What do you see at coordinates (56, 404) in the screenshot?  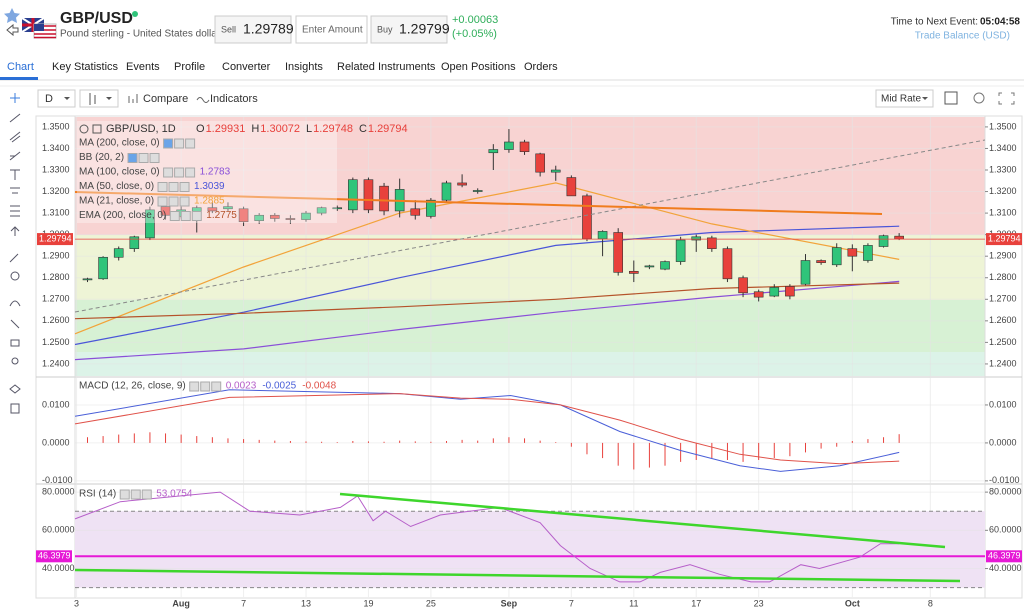 I see `y-tick-label-left: 0.0100` at bounding box center [56, 404].